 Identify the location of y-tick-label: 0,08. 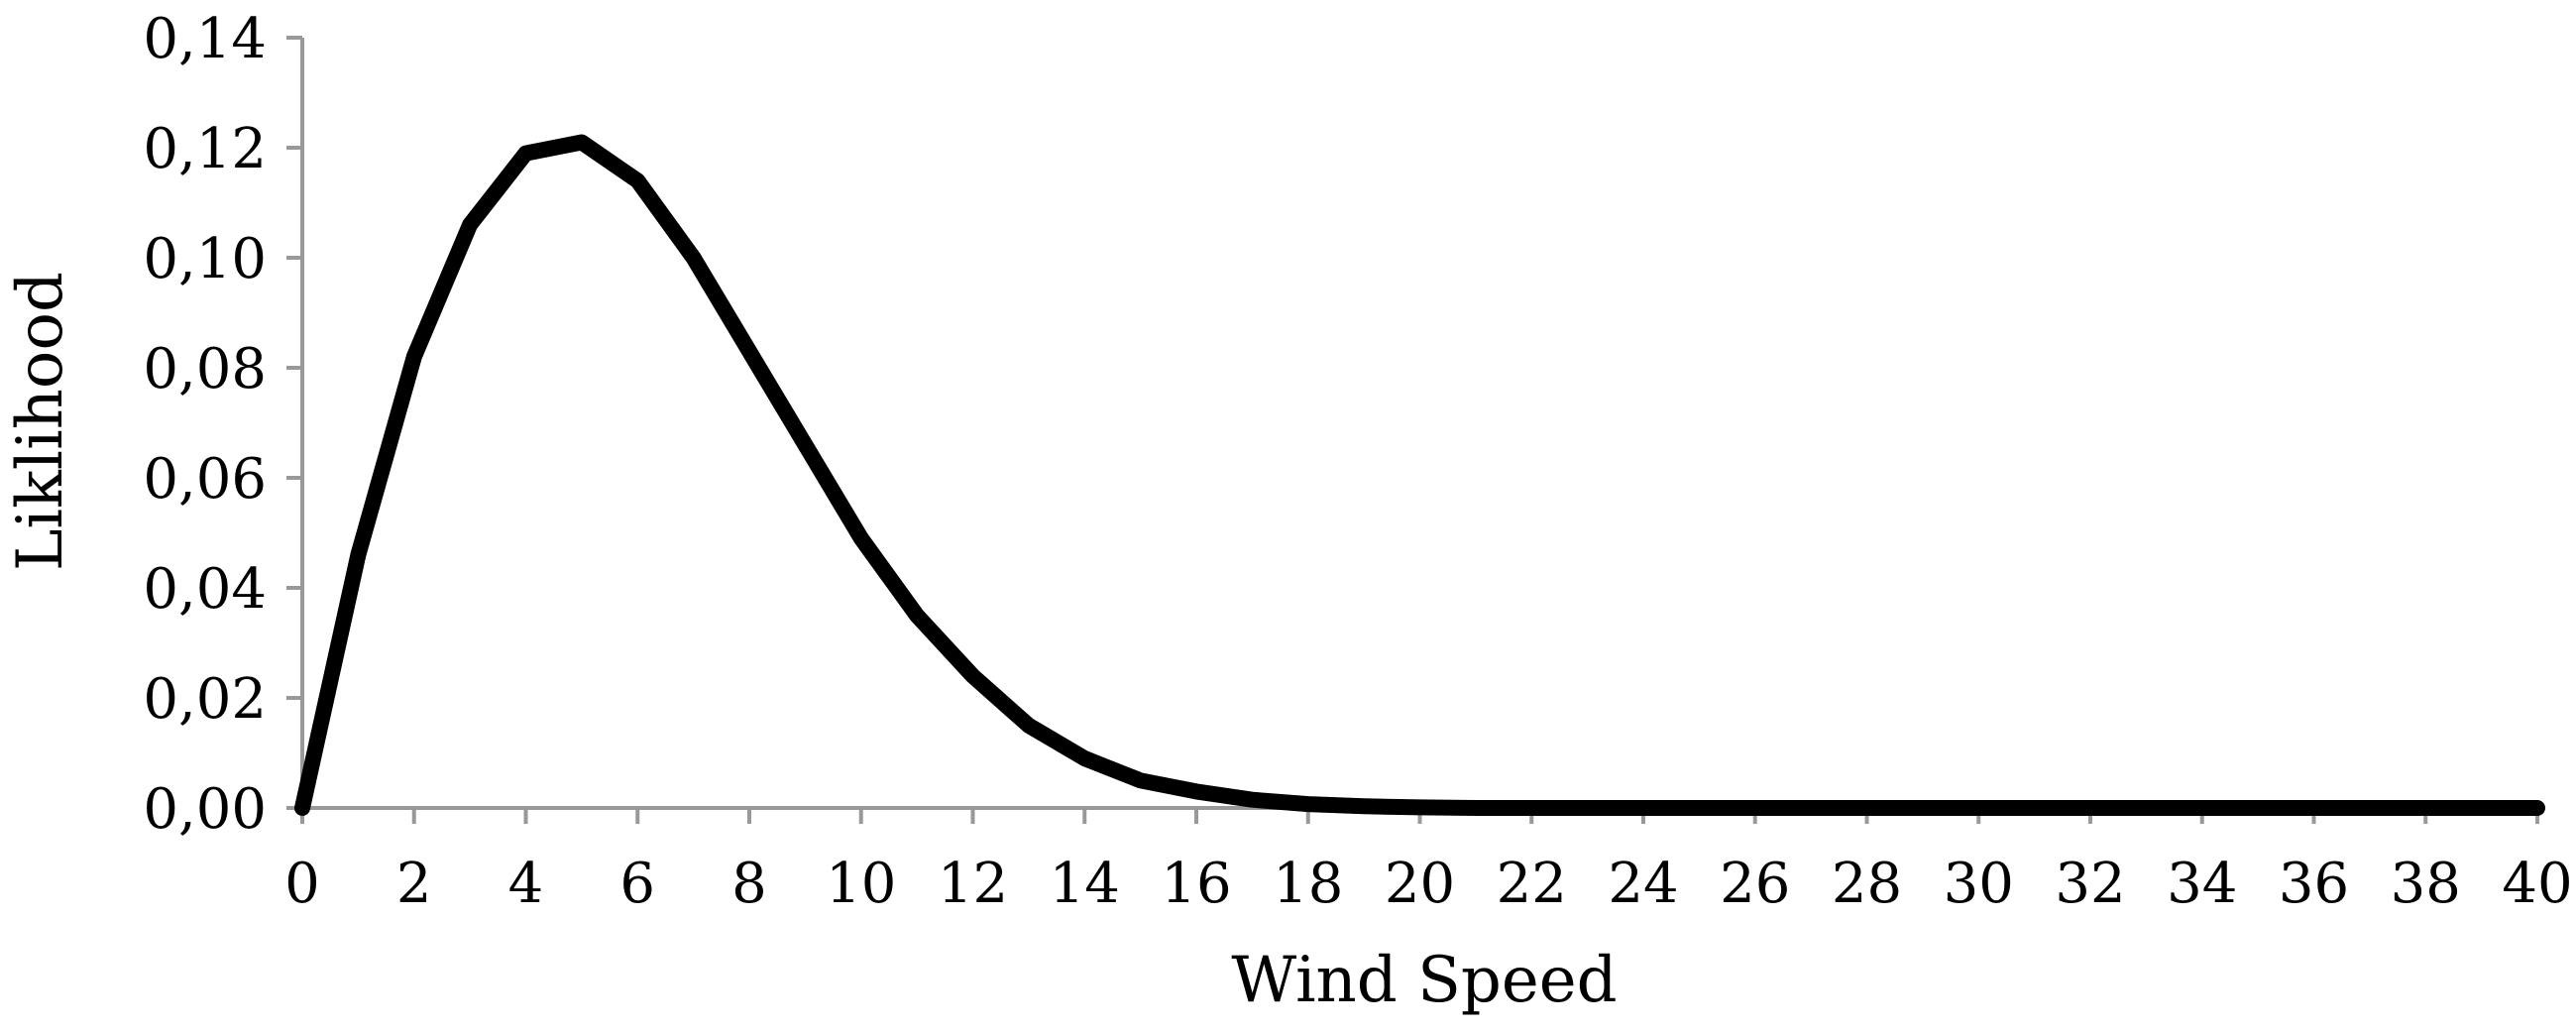
(205, 369).